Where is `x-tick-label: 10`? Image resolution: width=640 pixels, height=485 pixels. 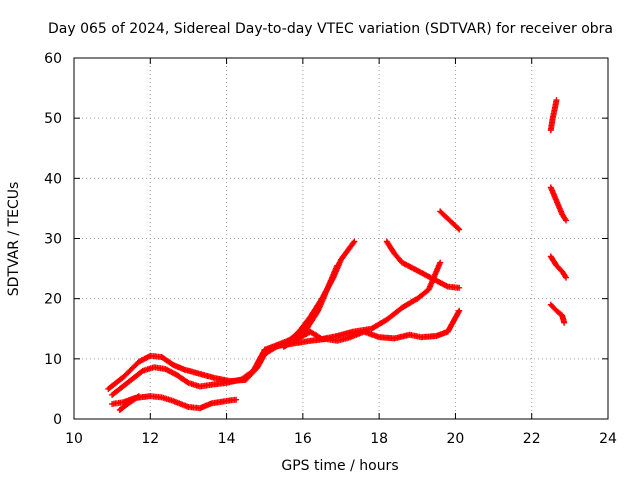 x-tick-label: 10 is located at coordinates (74, 439).